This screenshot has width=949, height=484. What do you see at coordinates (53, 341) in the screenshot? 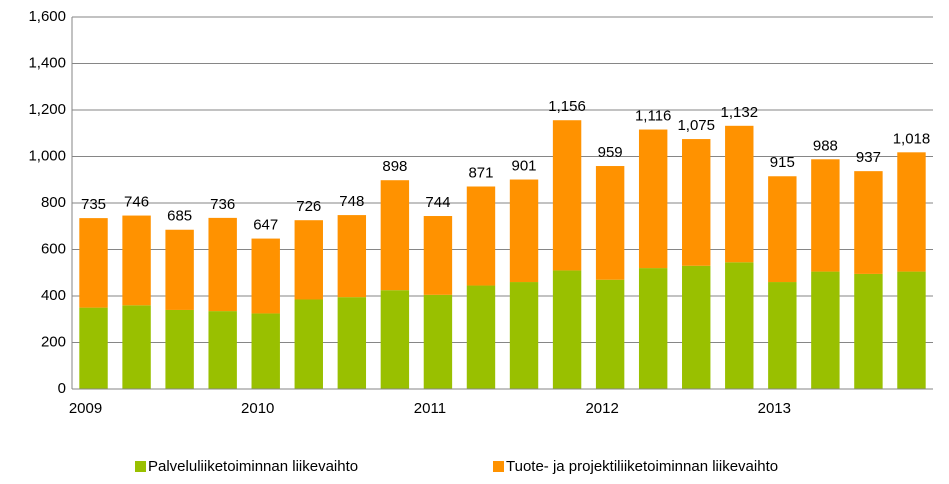
I see `y-tick-label: 200` at bounding box center [53, 341].